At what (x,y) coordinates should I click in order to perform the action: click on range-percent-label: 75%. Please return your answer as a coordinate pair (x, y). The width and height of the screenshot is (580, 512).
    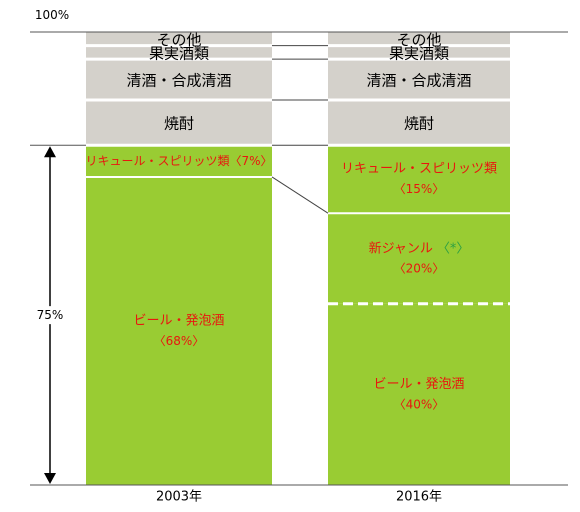
    Looking at the image, I should click on (50, 315).